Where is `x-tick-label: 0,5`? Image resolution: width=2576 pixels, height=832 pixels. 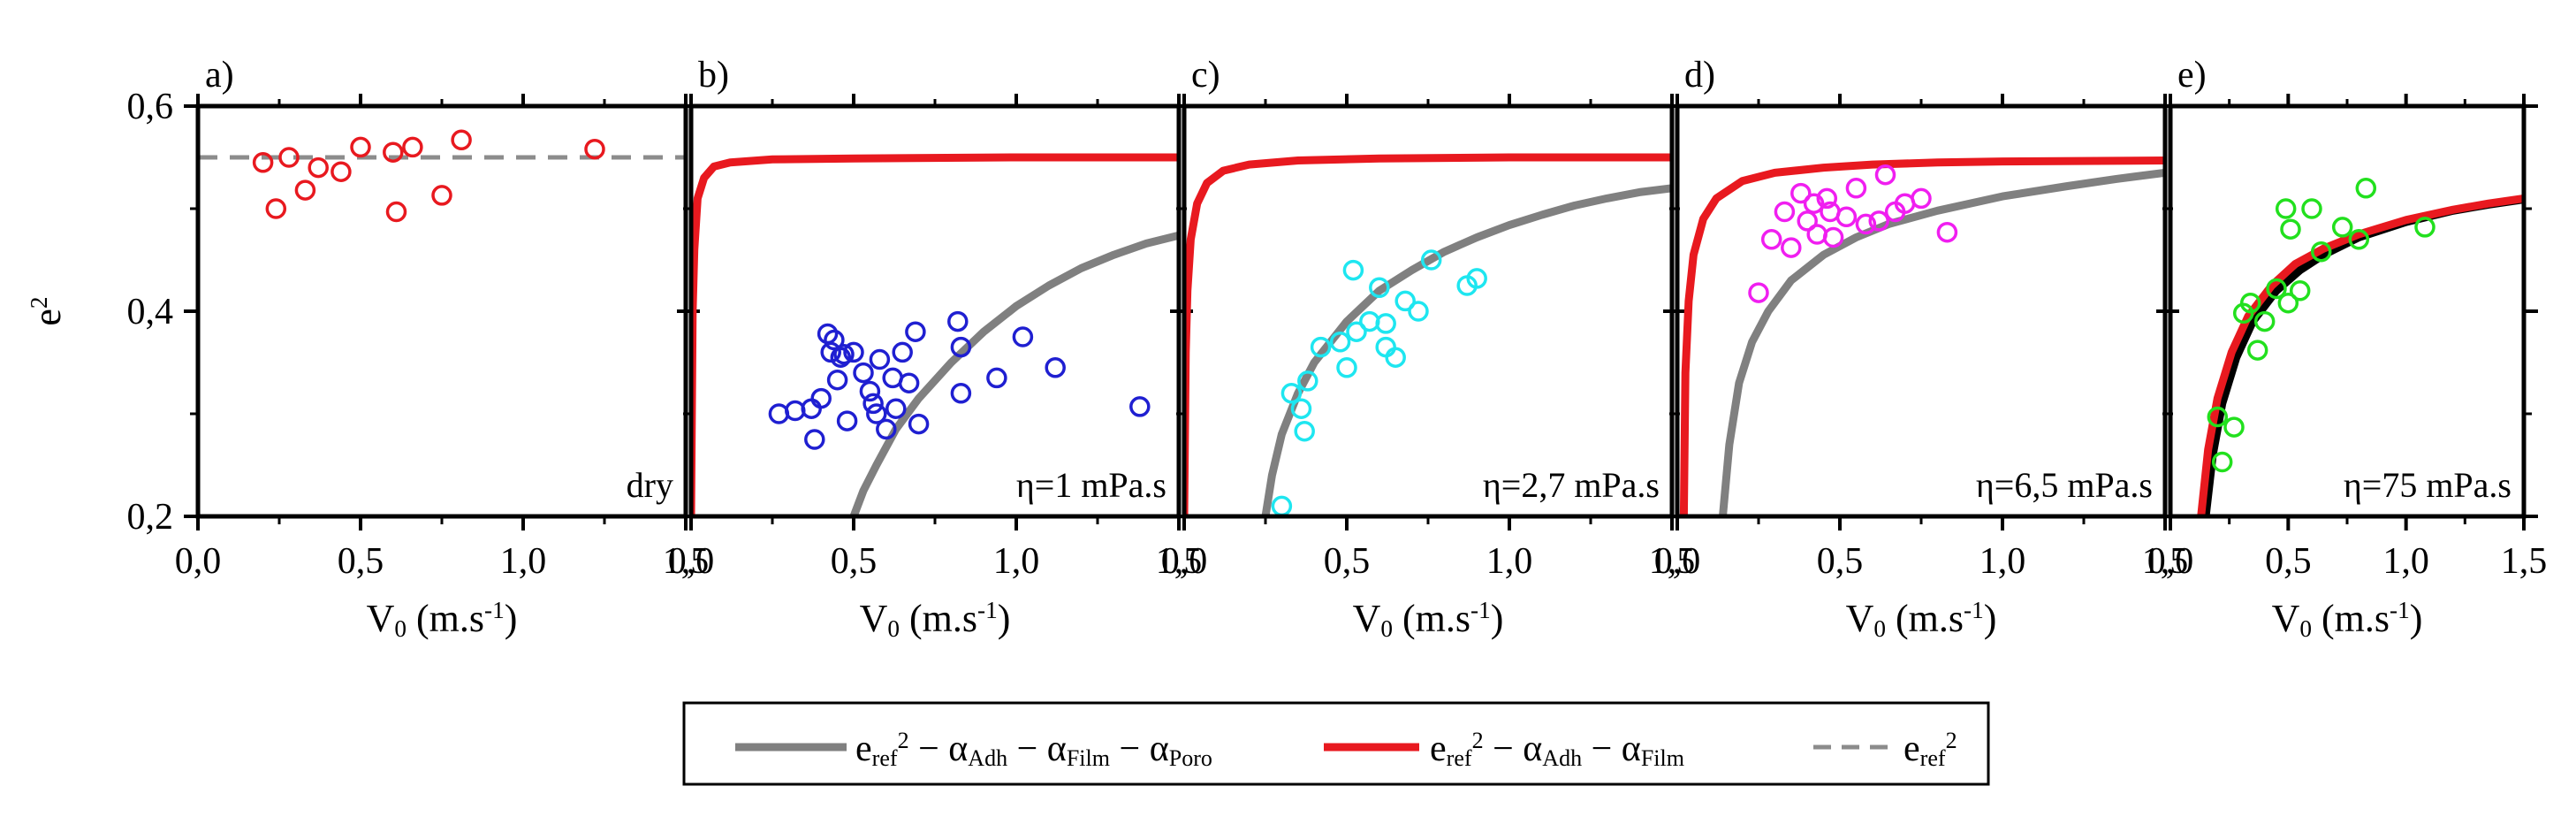 x-tick-label: 0,5 is located at coordinates (855, 561).